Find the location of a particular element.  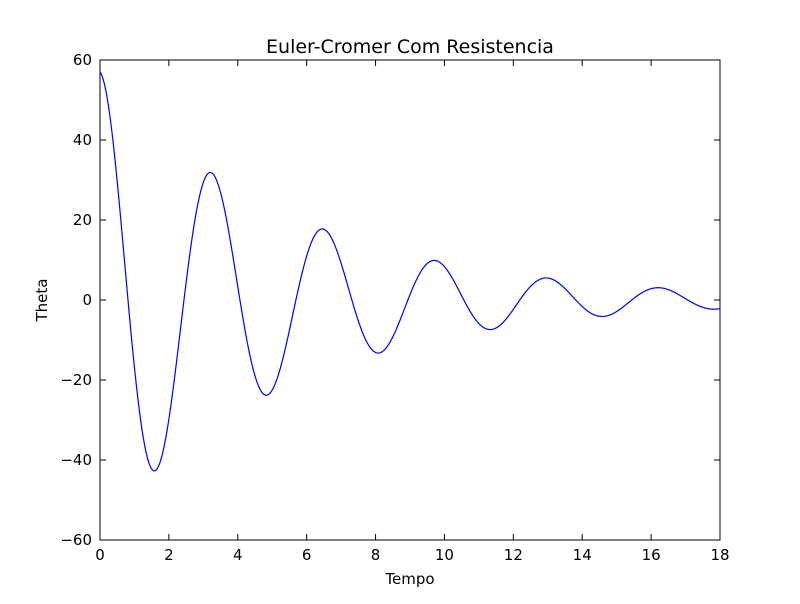

x-tick-label: 14 is located at coordinates (582, 555).